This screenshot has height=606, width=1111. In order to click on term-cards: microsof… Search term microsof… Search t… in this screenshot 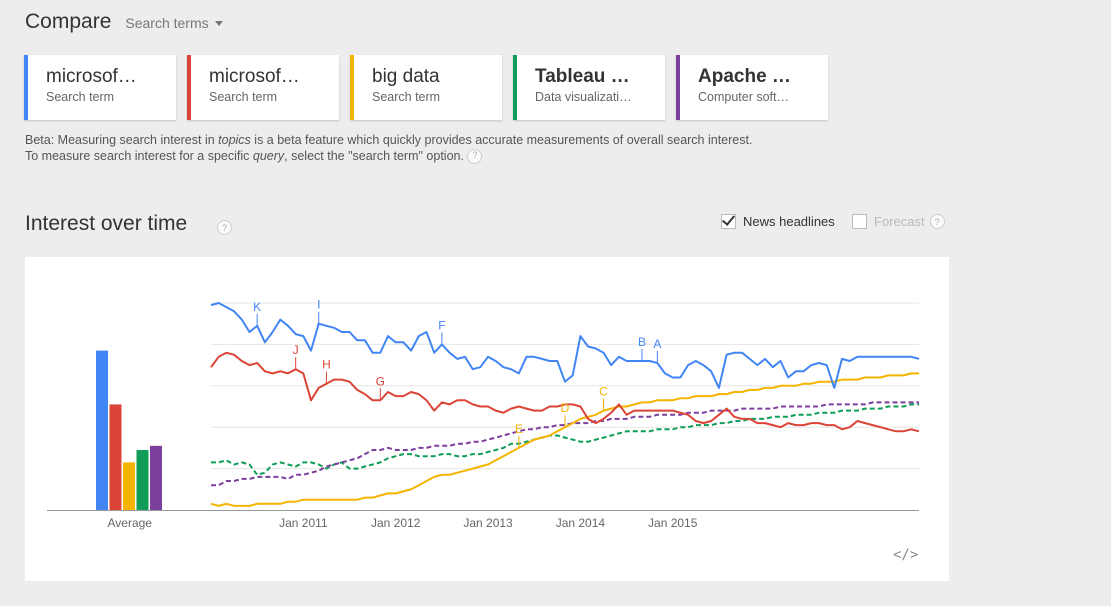, I will do `click(431, 87)`.